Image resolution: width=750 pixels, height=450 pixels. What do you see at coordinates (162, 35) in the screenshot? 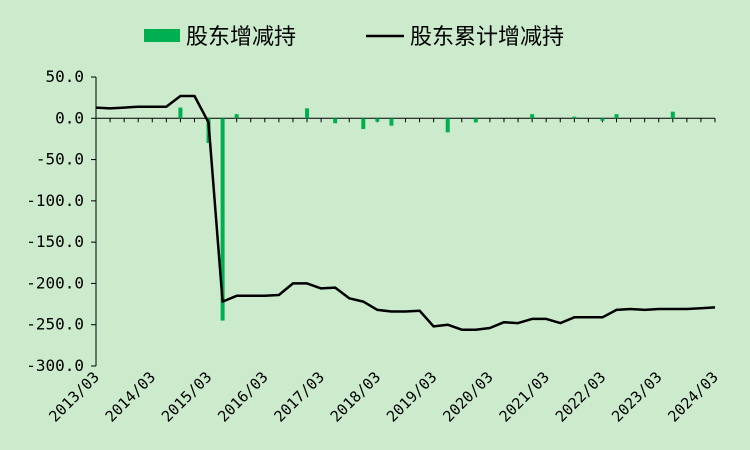
I see `legend-bar-swatch` at bounding box center [162, 35].